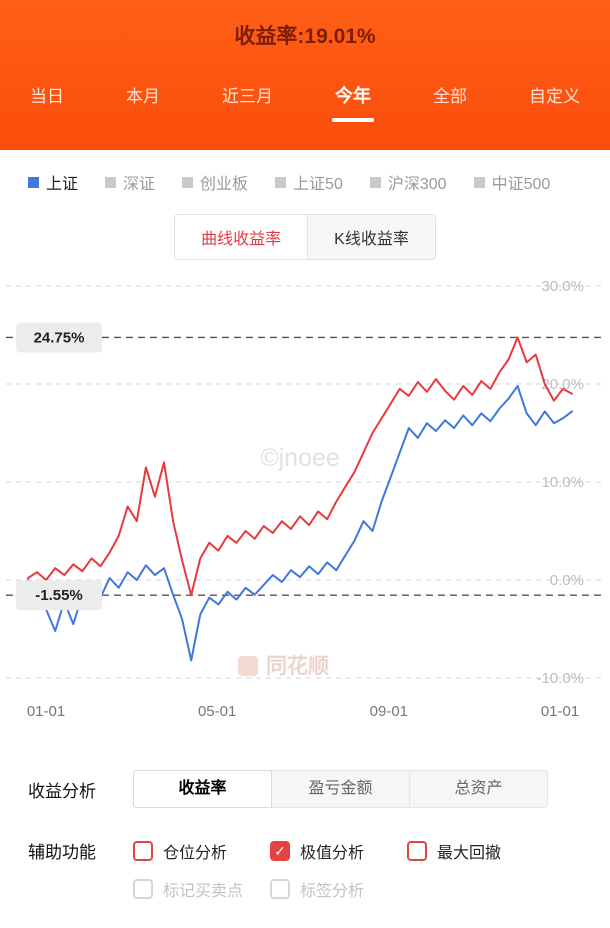 The height and width of the screenshot is (928, 610). What do you see at coordinates (560, 678) in the screenshot?
I see `y-axis-tick-label: -10.0%` at bounding box center [560, 678].